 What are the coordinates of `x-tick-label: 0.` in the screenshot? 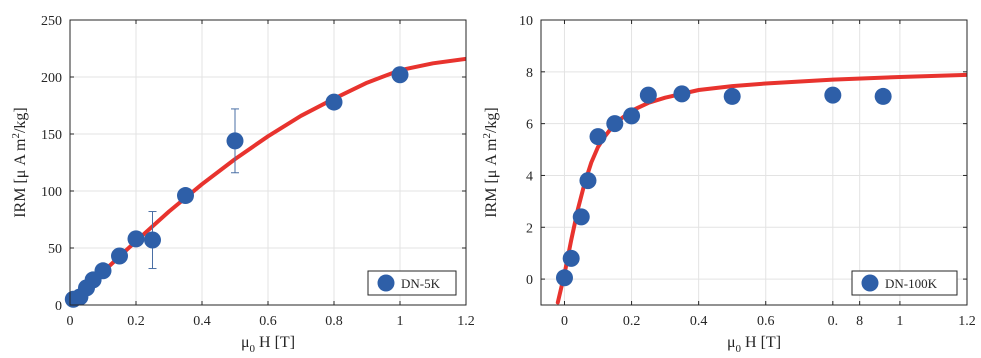 It's located at (833, 321).